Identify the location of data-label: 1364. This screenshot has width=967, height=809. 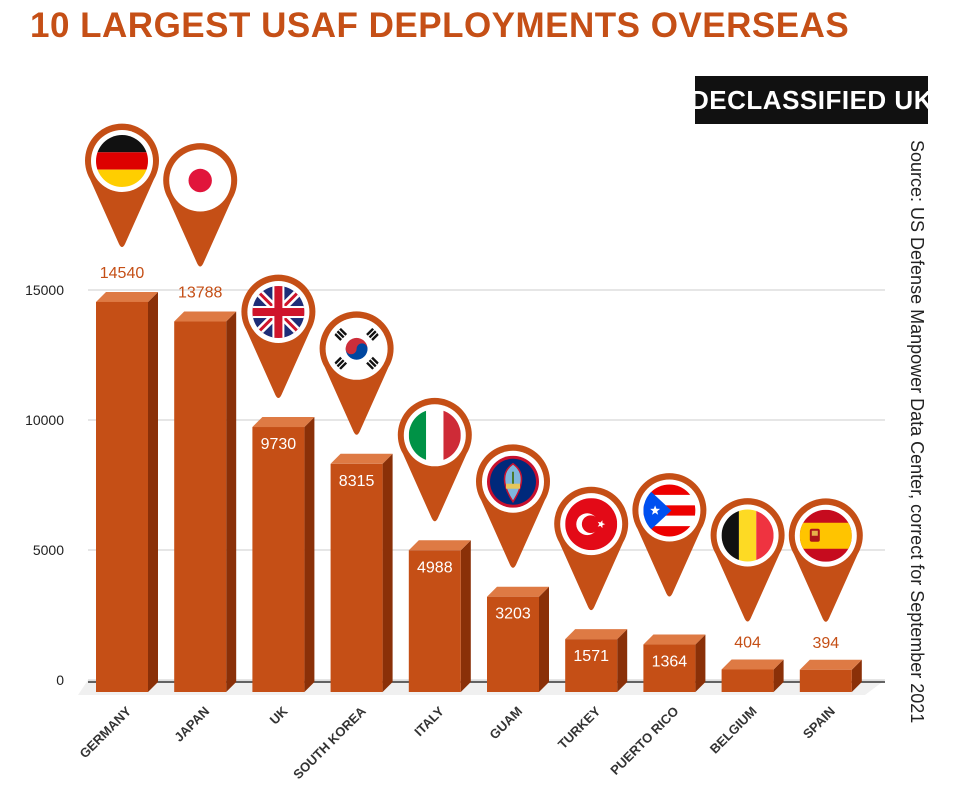
(670, 662).